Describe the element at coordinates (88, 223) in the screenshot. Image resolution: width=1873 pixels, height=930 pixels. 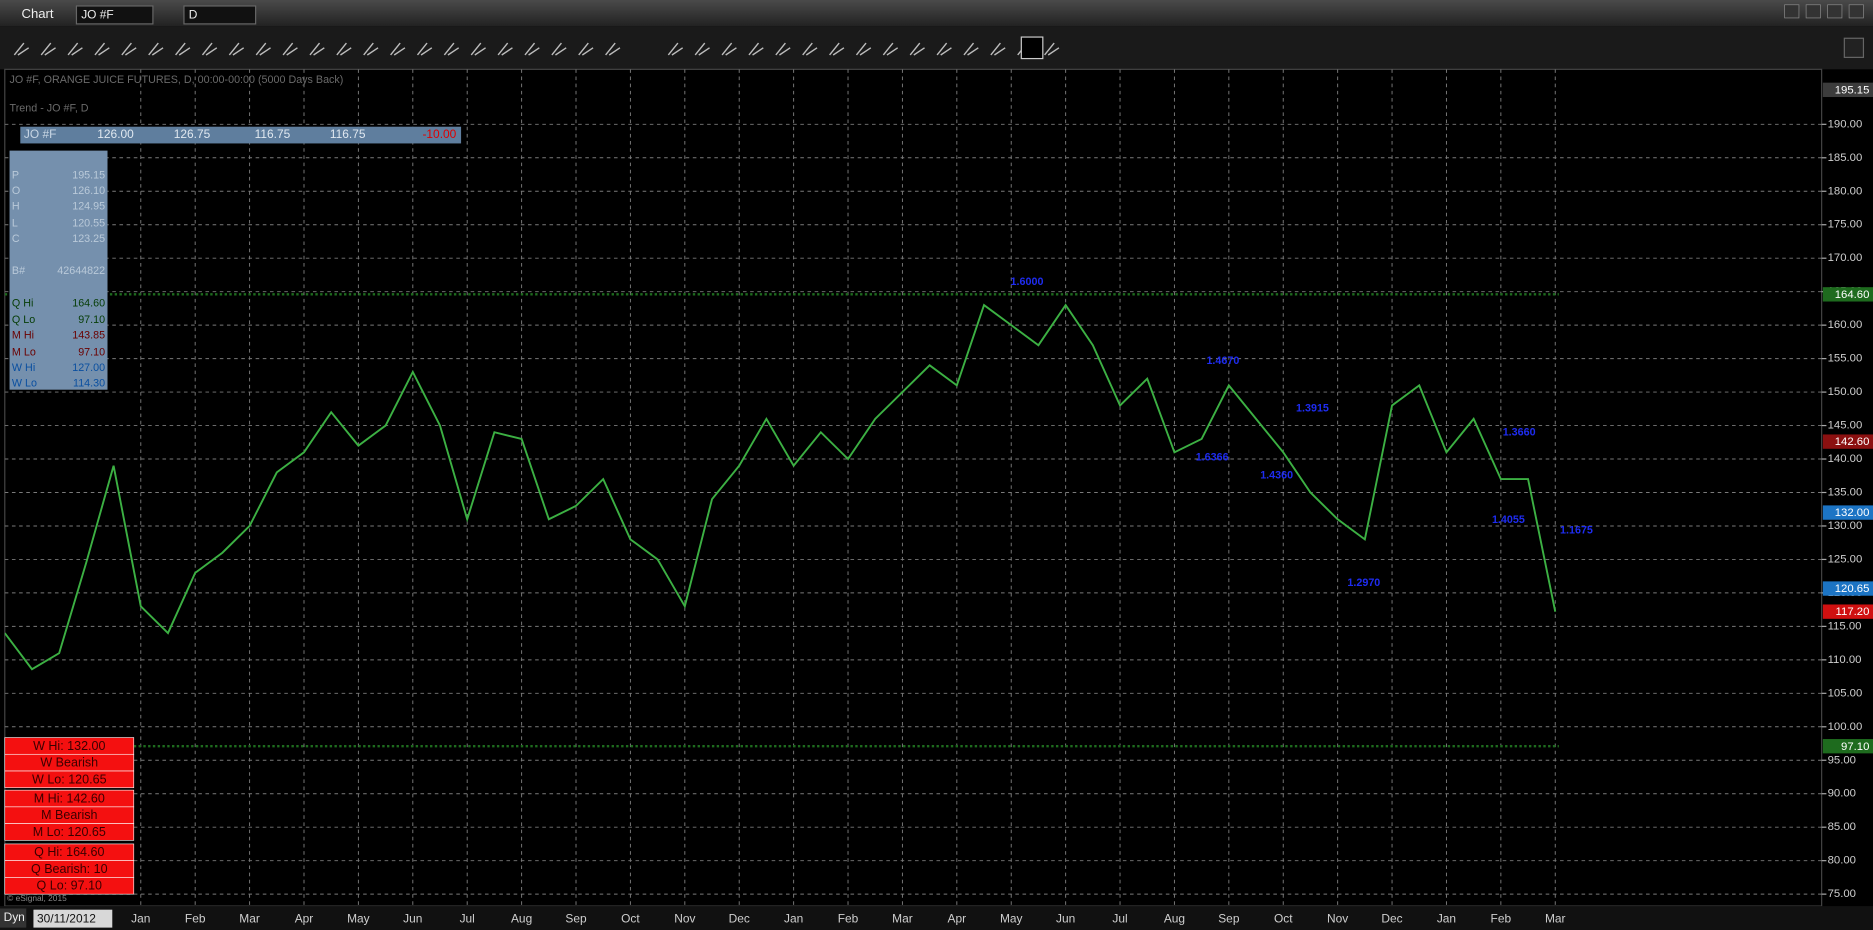
I see `stat-value: 120.55` at that location.